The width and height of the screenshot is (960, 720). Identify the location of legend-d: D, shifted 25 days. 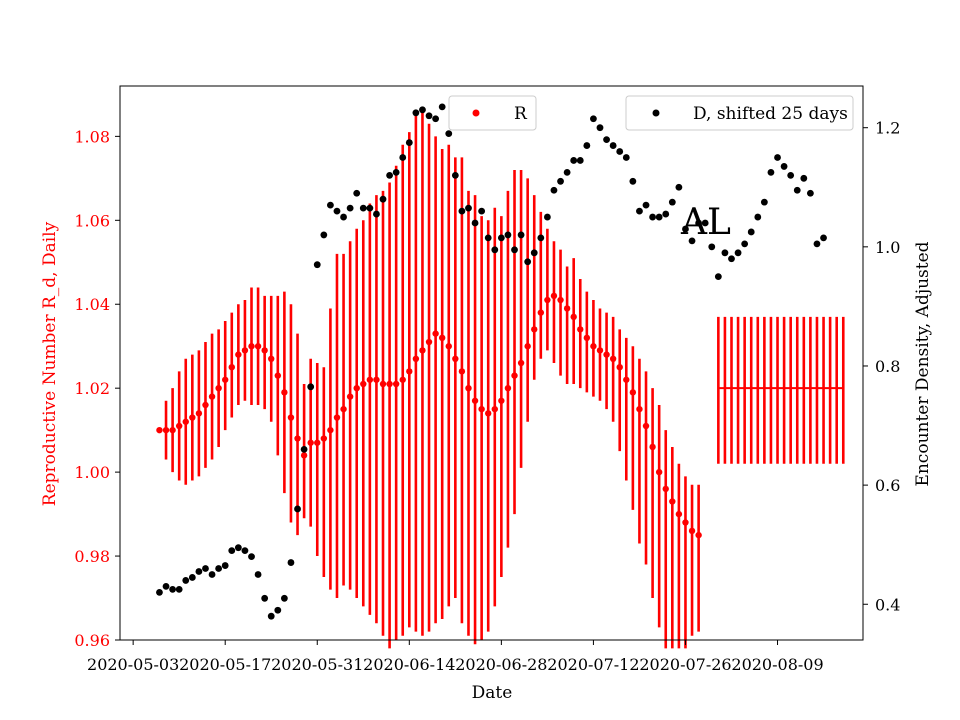
(739, 113).